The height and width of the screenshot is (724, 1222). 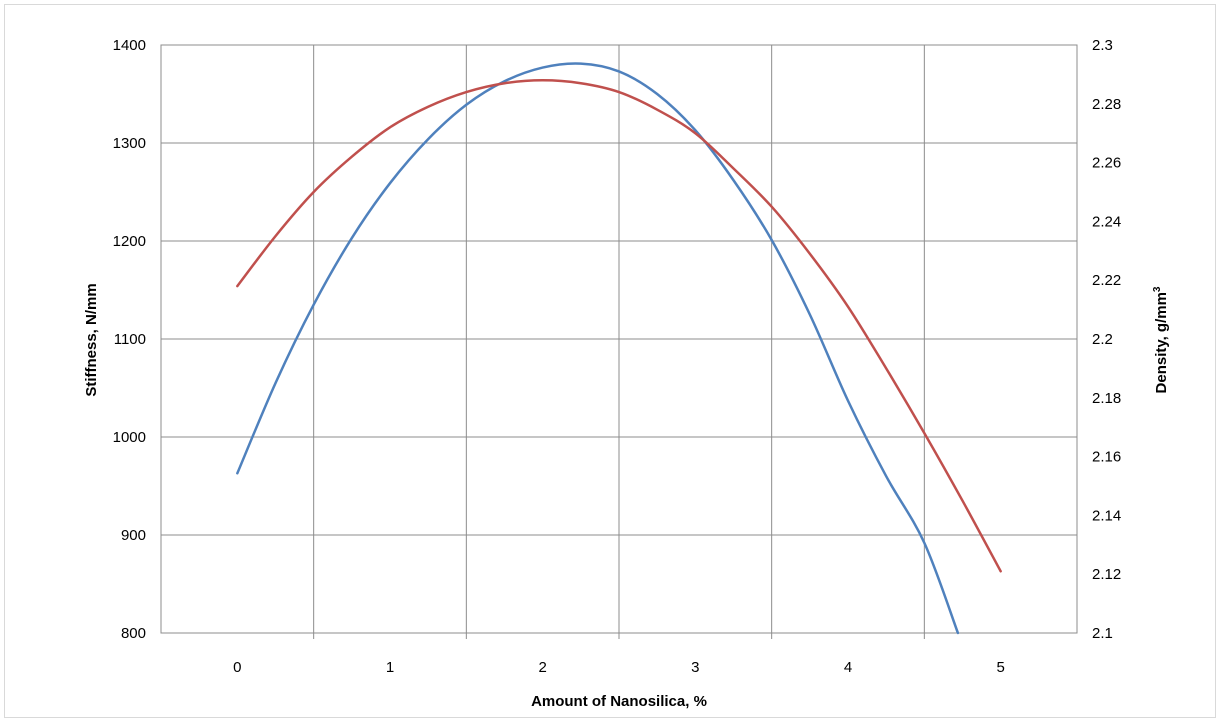 I want to click on x-tick-label: 1, so click(x=390, y=667).